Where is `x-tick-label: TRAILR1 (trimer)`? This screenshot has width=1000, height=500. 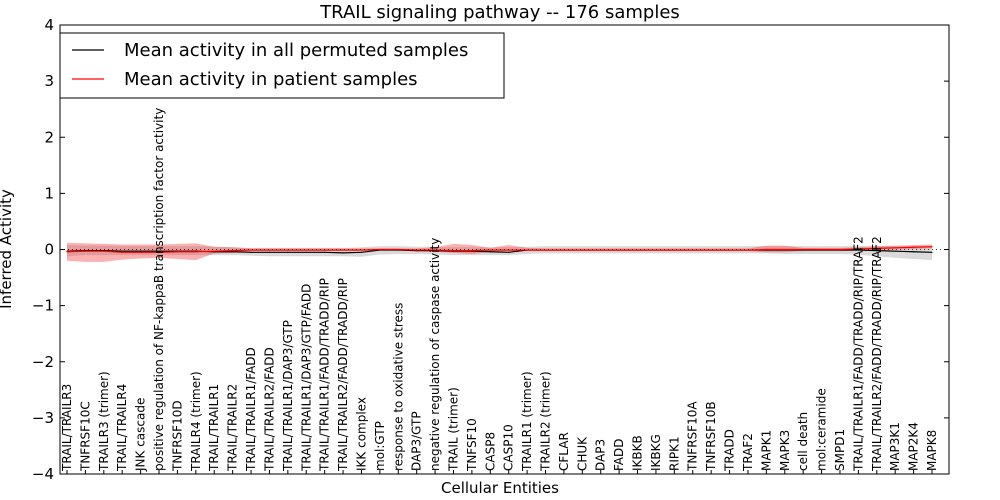
x-tick-label: TRAILR1 (trimer) is located at coordinates (527, 421).